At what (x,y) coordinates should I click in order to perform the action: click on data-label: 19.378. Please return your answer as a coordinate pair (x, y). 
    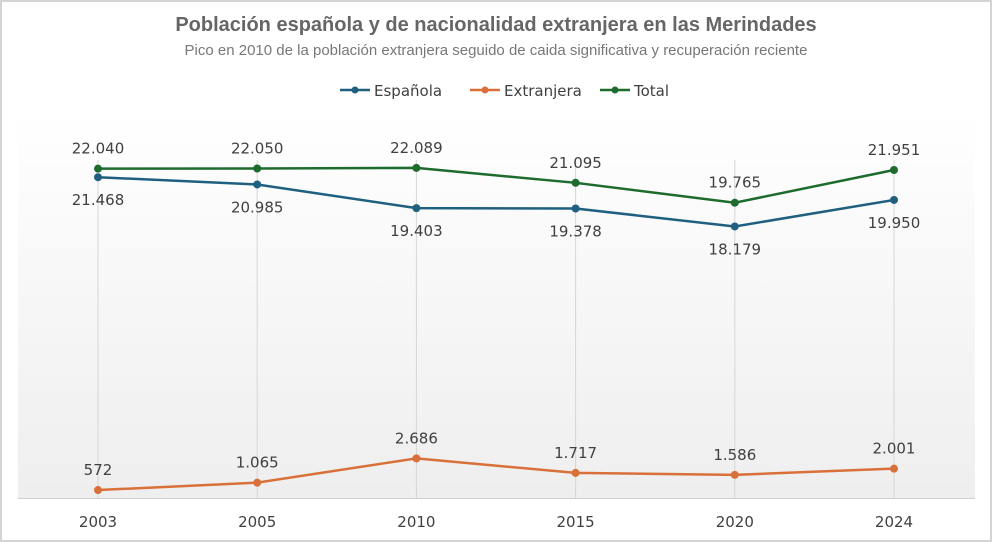
    Looking at the image, I should click on (575, 232).